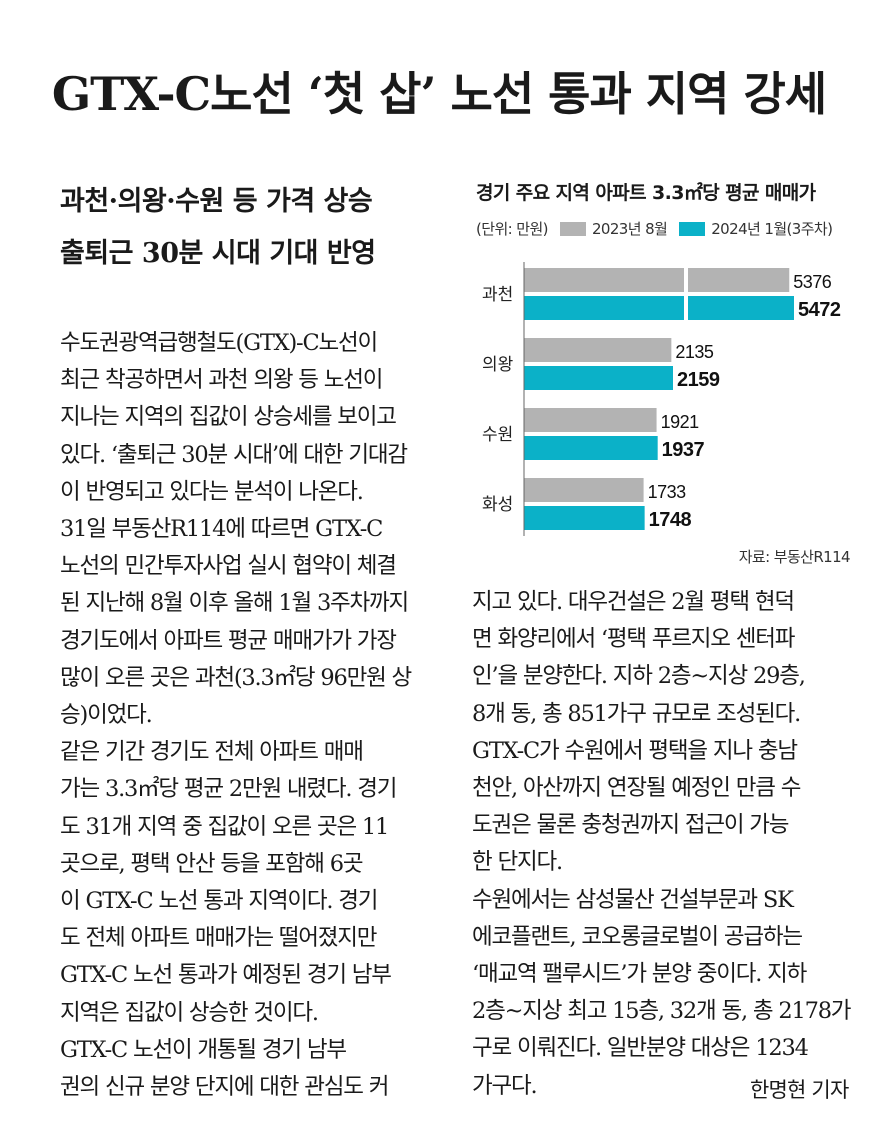 The image size is (878, 1131). I want to click on chart-plot: 과천 5376 5472 의왕 2135 2159 수원 1921 1937 화성 1733 1748, so click(661, 399).